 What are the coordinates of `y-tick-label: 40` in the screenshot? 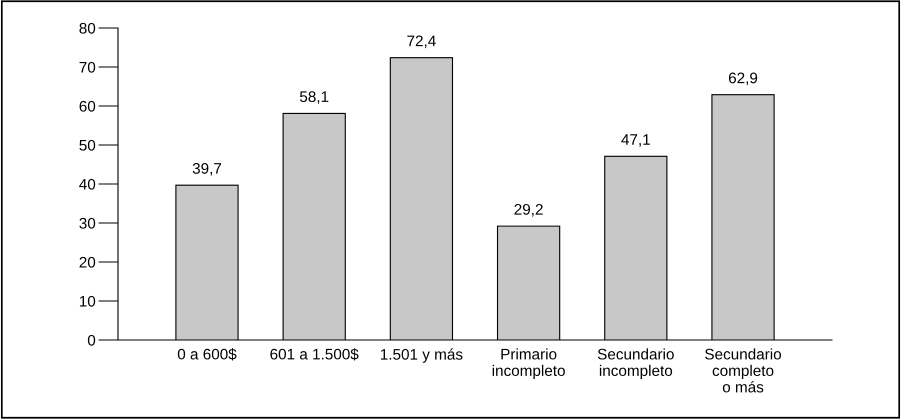 It's located at (87, 184).